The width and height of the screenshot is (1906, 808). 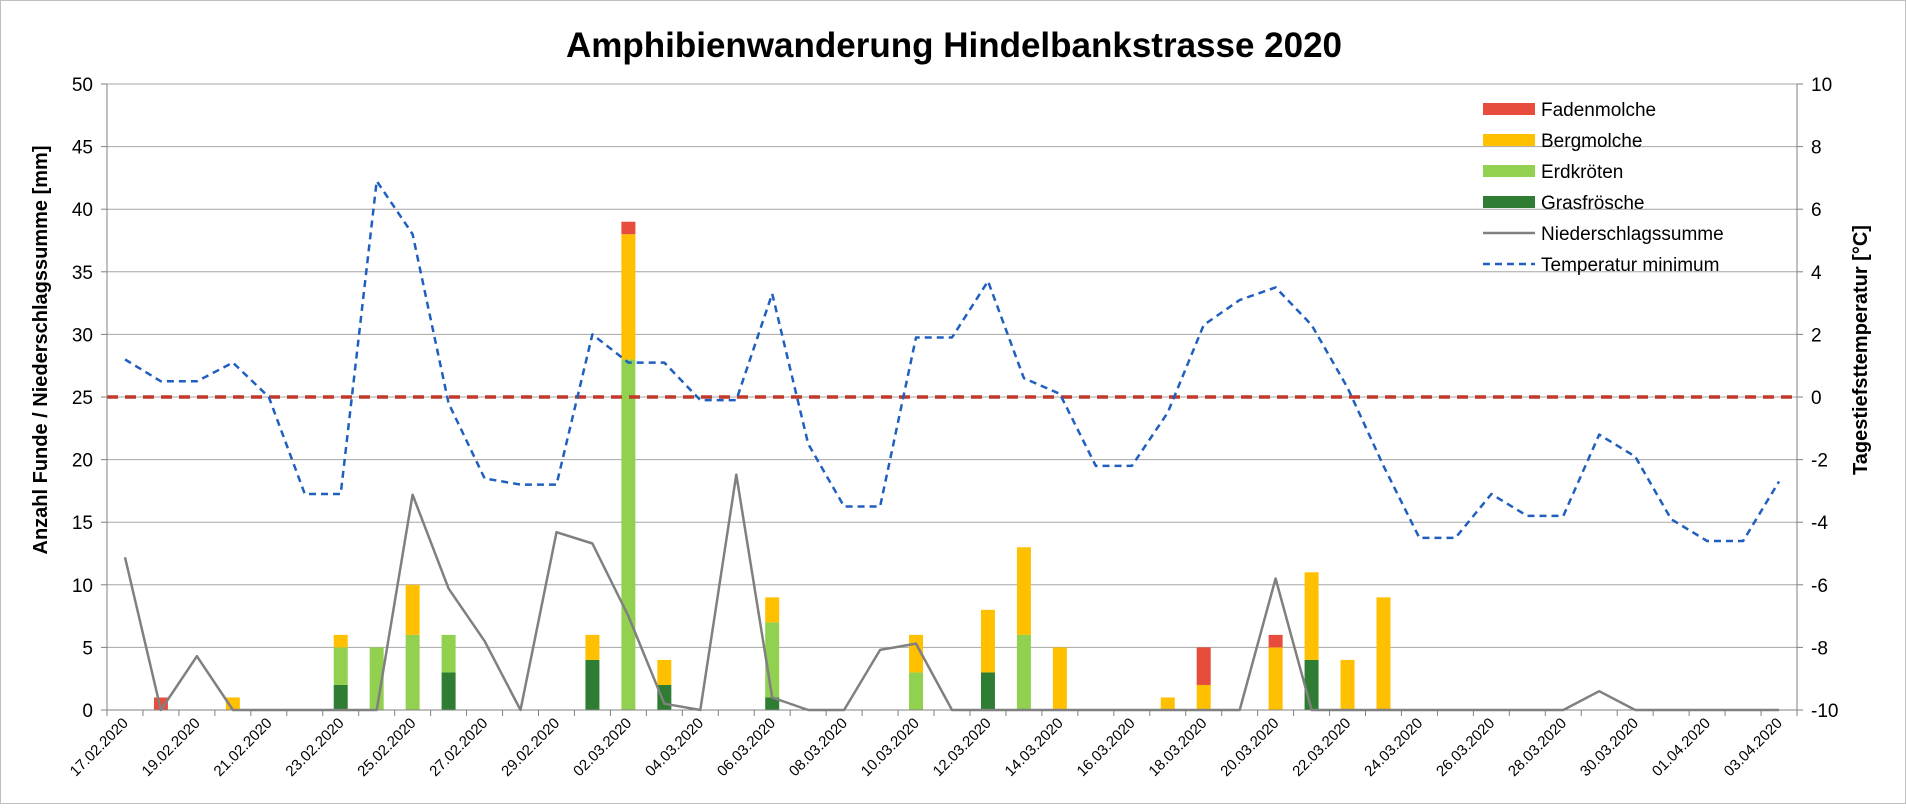 What do you see at coordinates (41, 350) in the screenshot?
I see `y-axis-label: Anzahl Funde / Niederschlagssumme [mm]` at bounding box center [41, 350].